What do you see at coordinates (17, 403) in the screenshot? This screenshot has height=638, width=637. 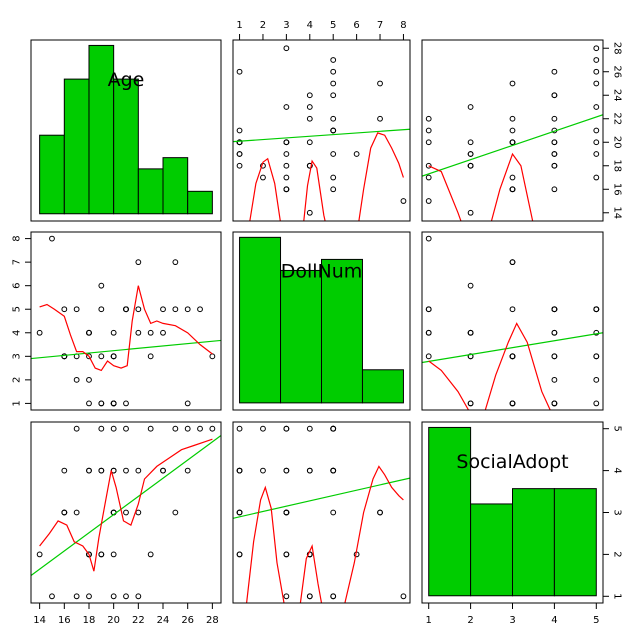 I see `tick-label: 1` at bounding box center [17, 403].